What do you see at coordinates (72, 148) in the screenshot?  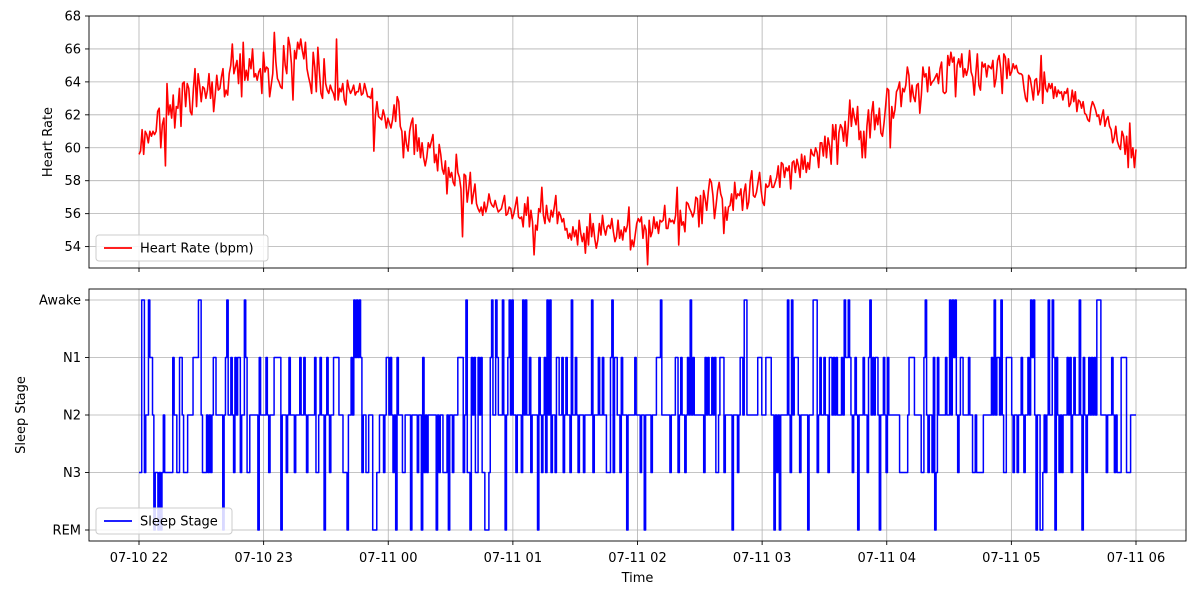 I see `y-tick-label: 60` at bounding box center [72, 148].